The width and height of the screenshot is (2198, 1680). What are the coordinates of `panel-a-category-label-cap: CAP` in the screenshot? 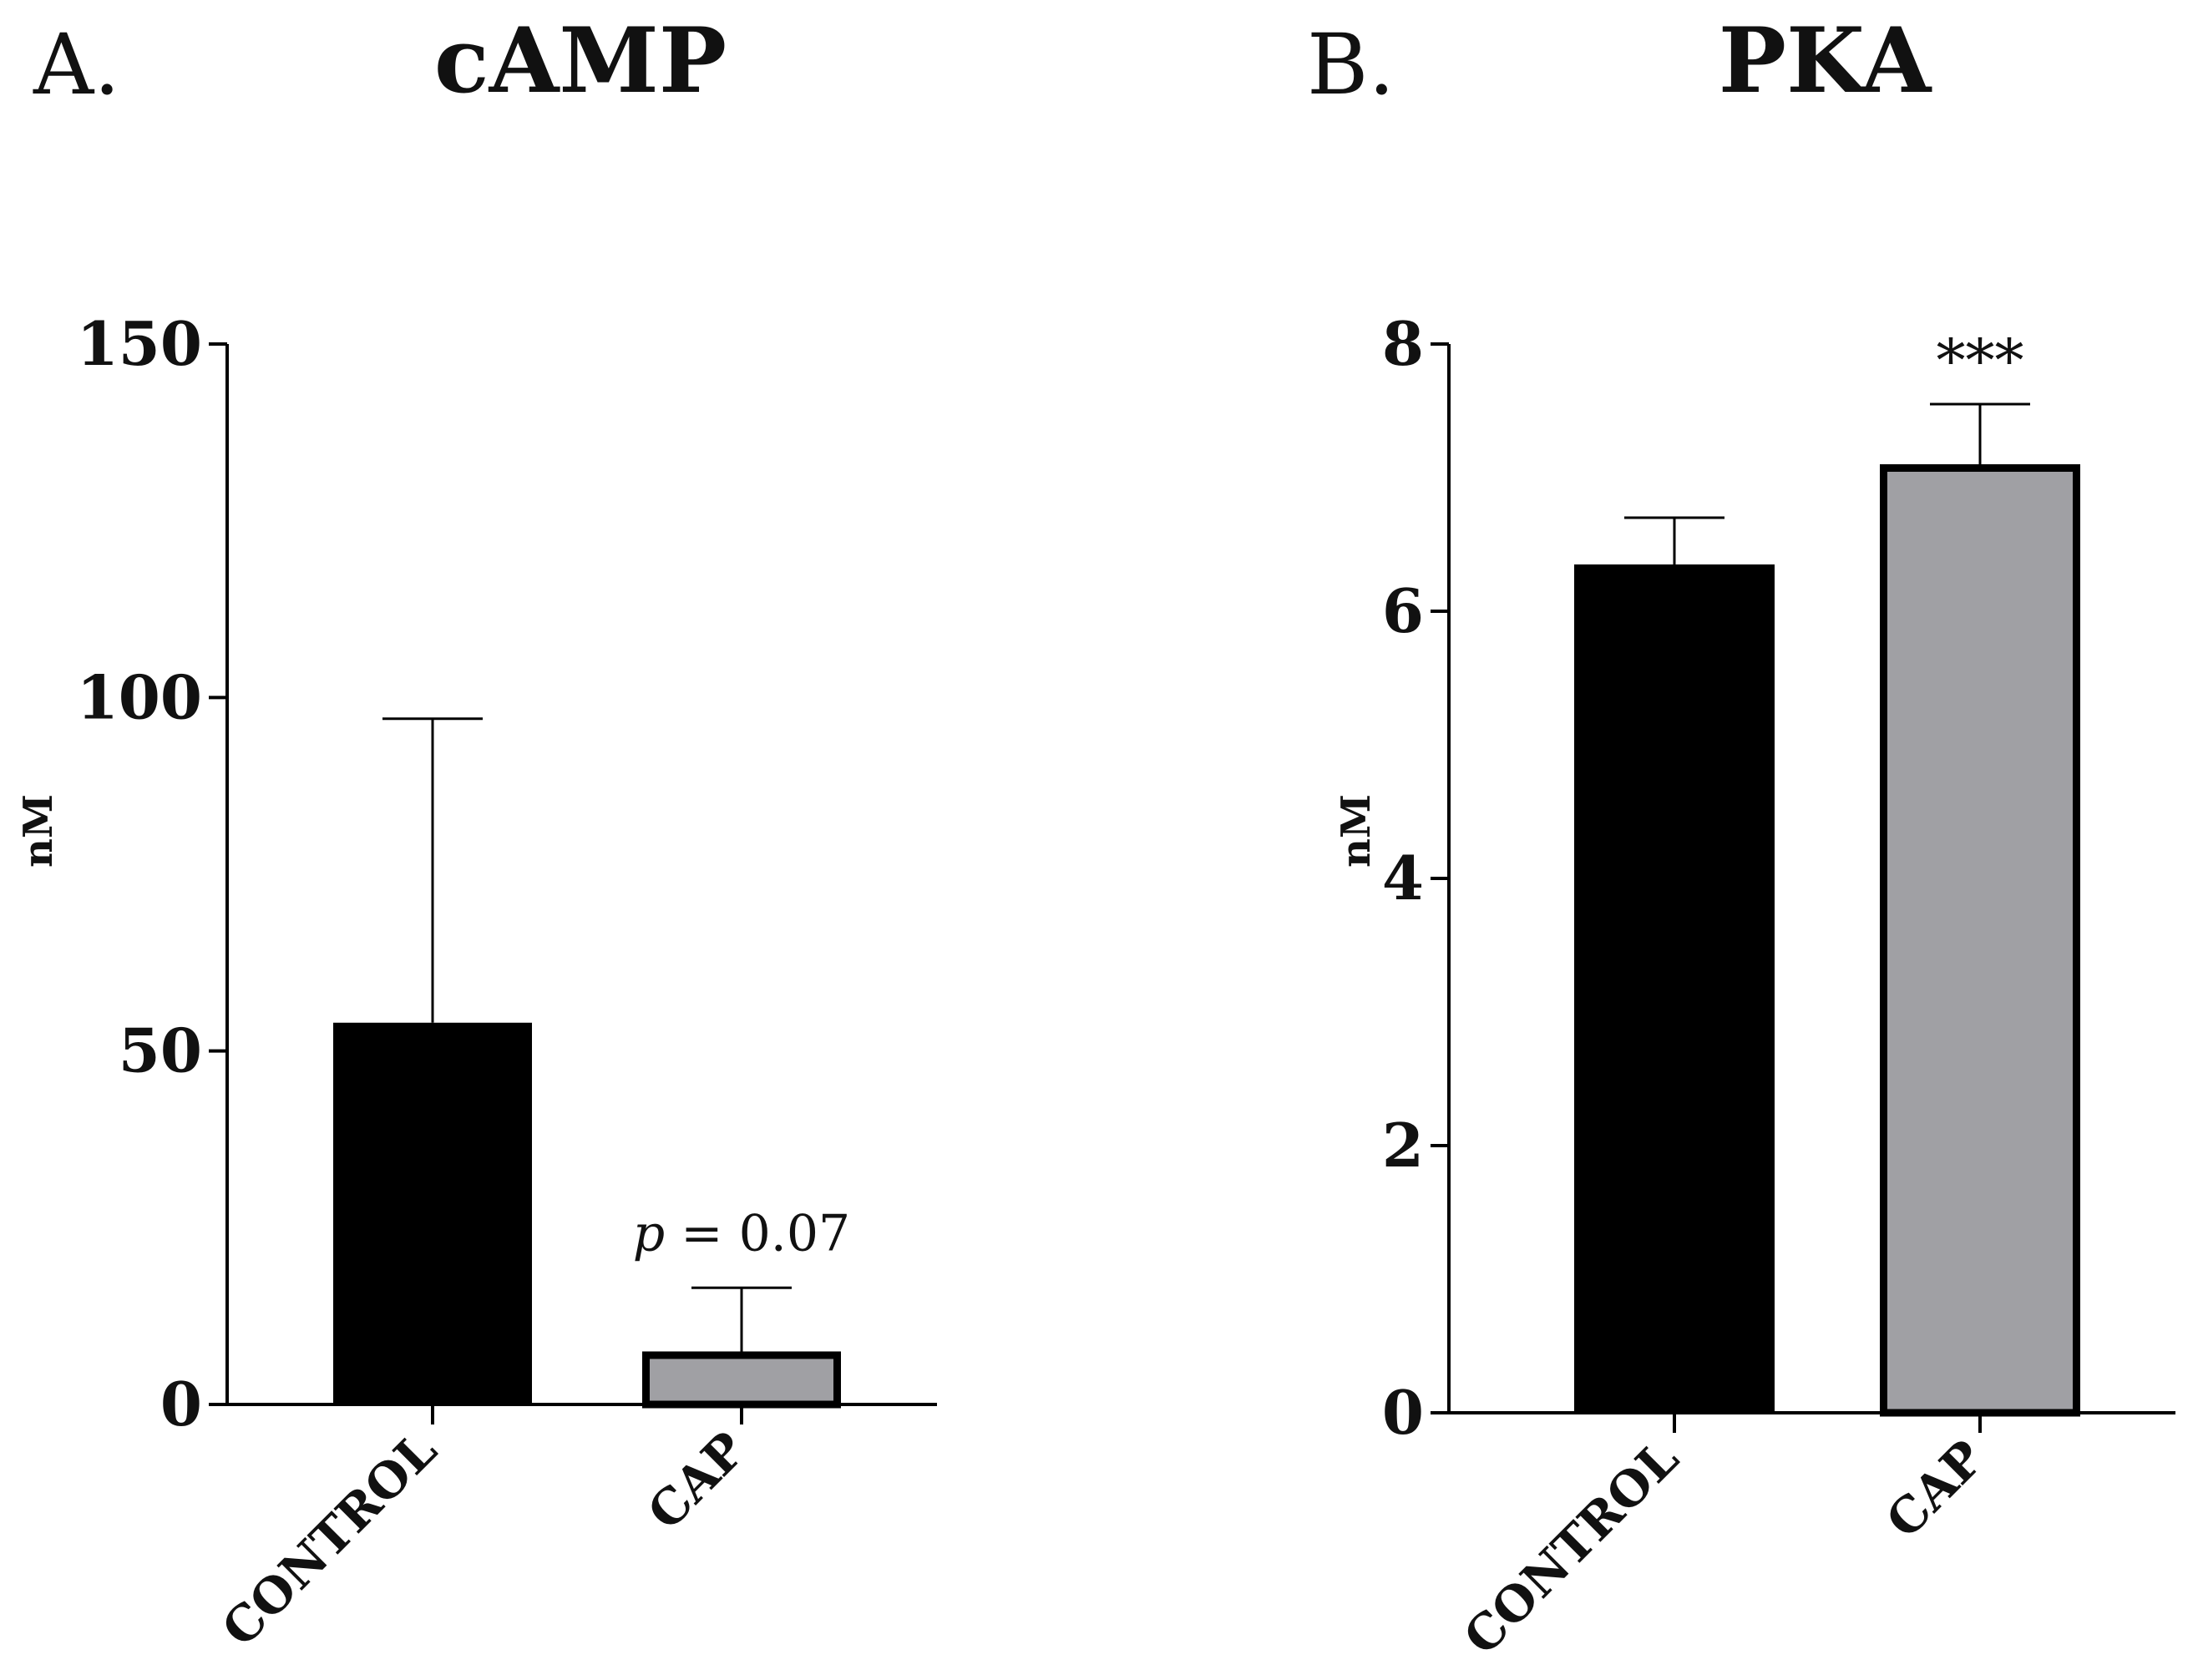 It's located at (697, 1481).